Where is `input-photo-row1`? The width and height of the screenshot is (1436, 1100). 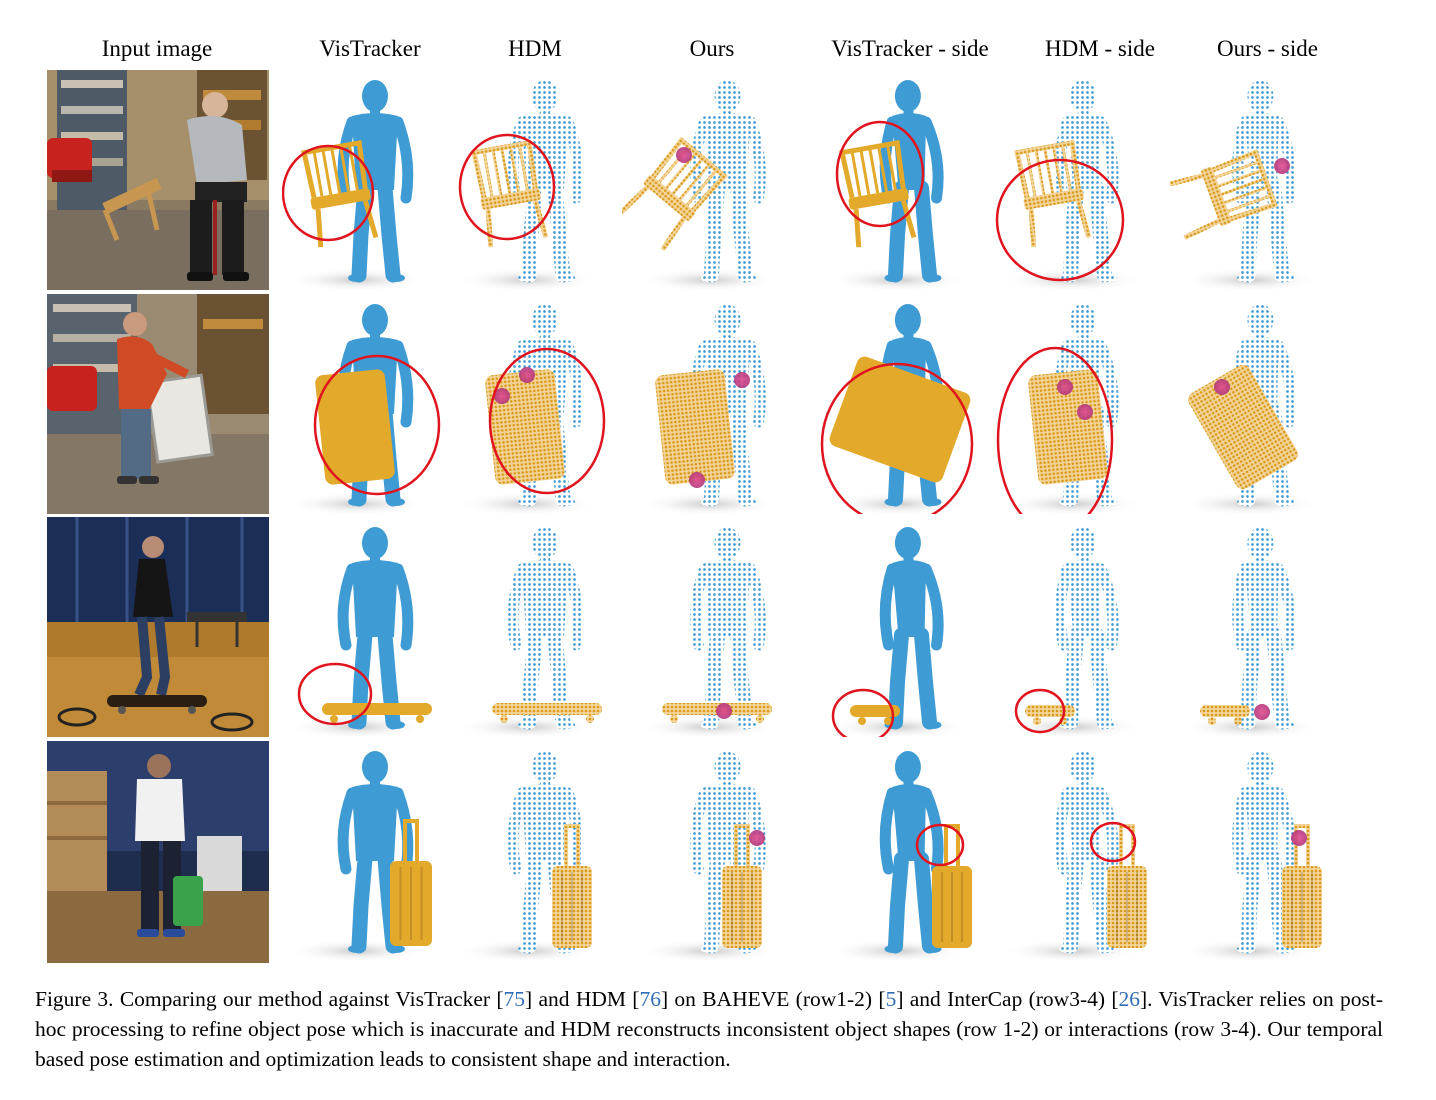 input-photo-row1 is located at coordinates (158, 180).